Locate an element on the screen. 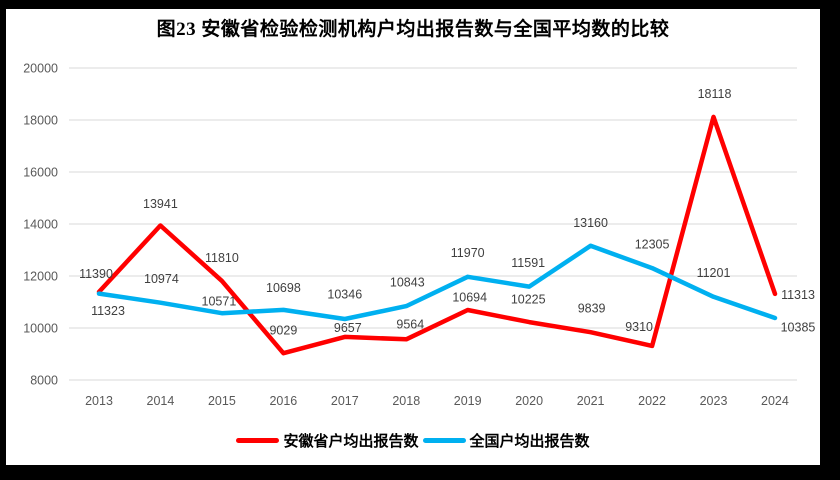  x-tick-label: 2018 is located at coordinates (406, 401).